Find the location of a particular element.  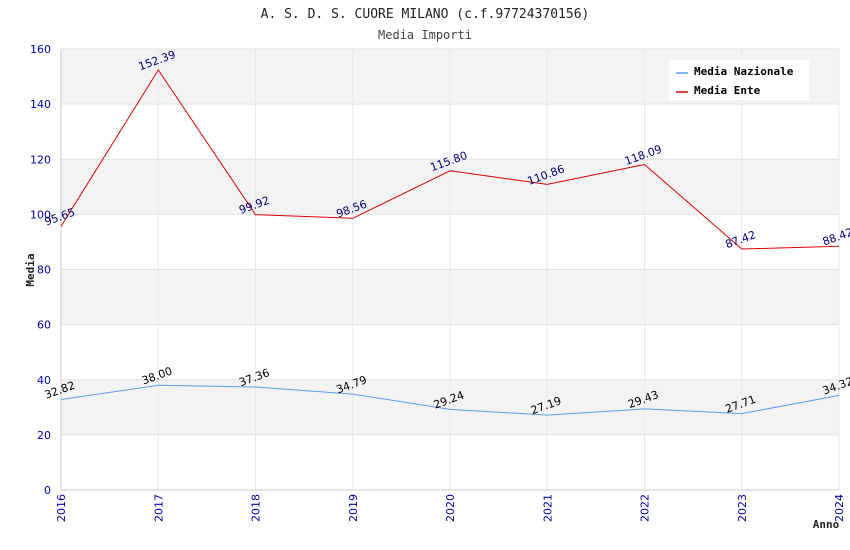

series-line-nazionale is located at coordinates (450, 400).